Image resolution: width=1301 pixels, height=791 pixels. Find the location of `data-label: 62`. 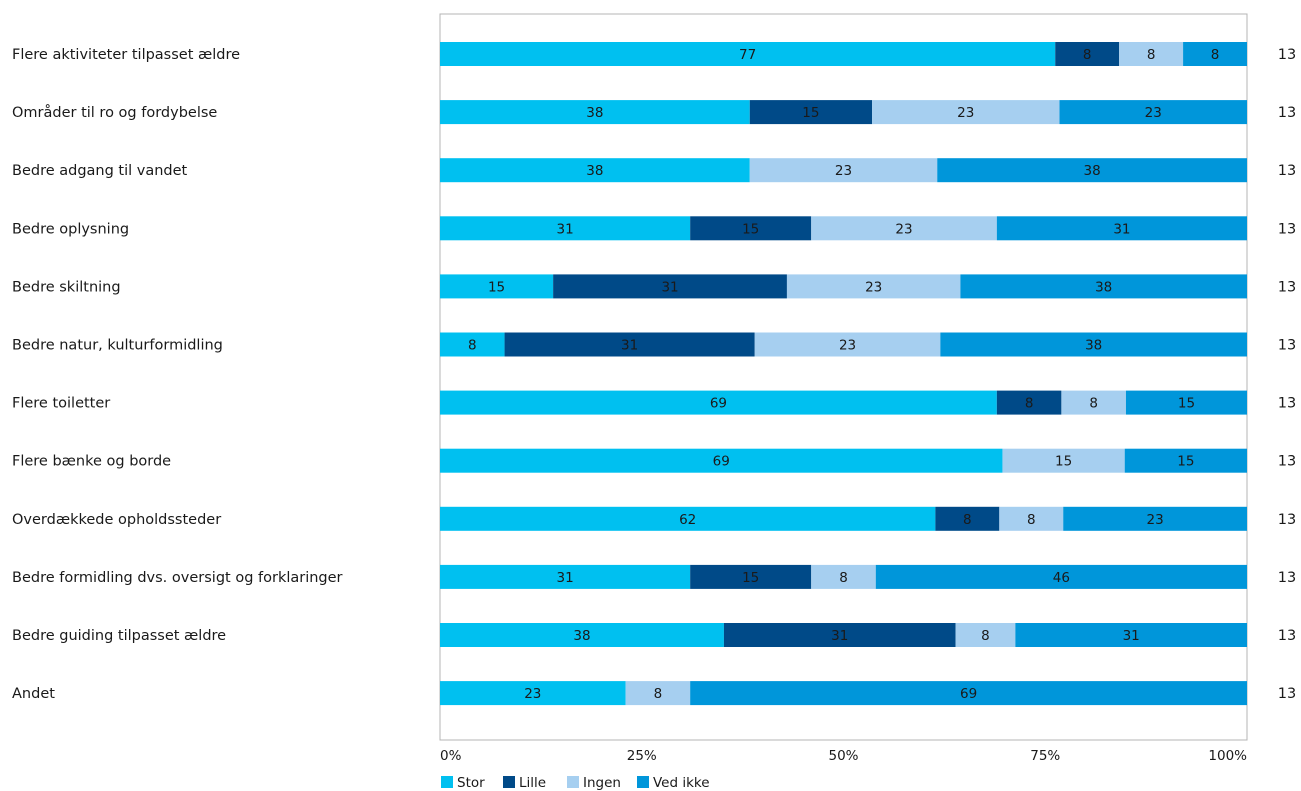

data-label: 62 is located at coordinates (687, 520).